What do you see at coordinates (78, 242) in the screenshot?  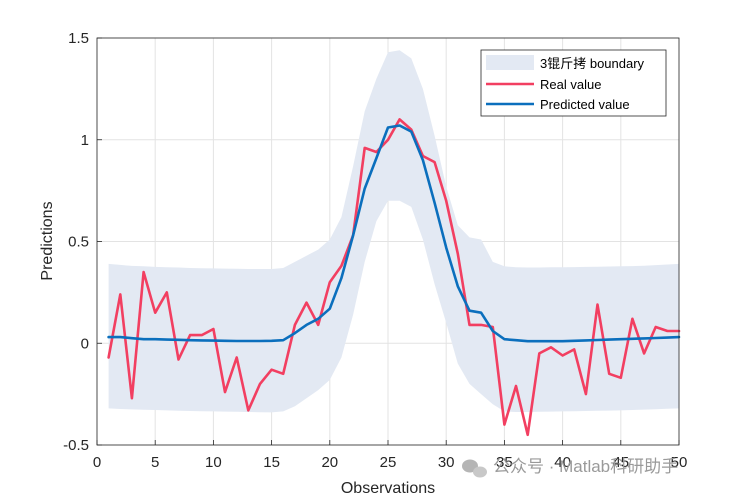 I see `y-tick-label-2: 0.5` at bounding box center [78, 242].